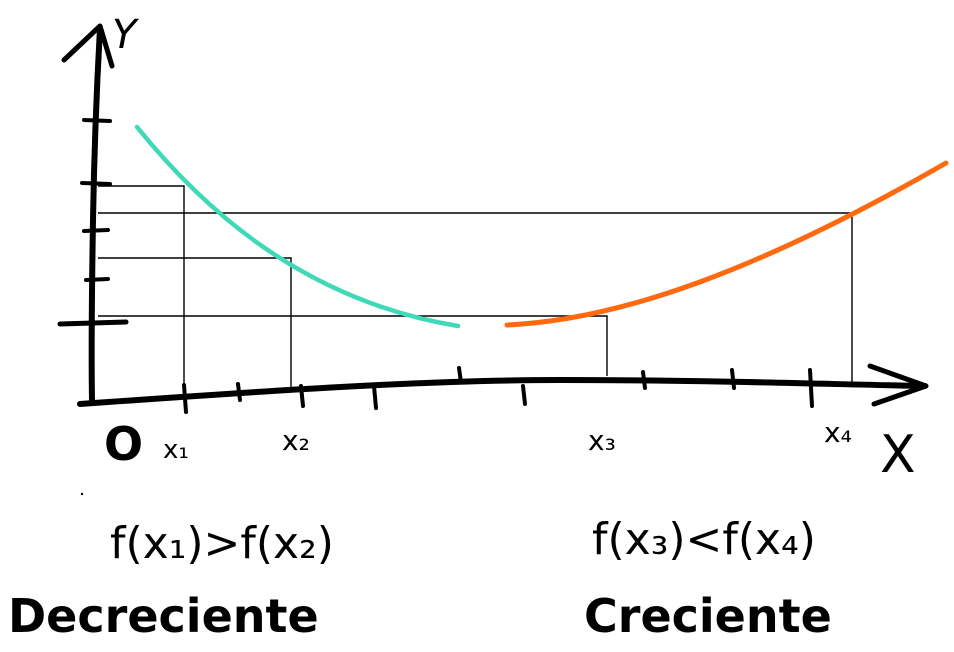 This screenshot has width=954, height=652. What do you see at coordinates (297, 226) in the screenshot?
I see `decreasing-curve` at bounding box center [297, 226].